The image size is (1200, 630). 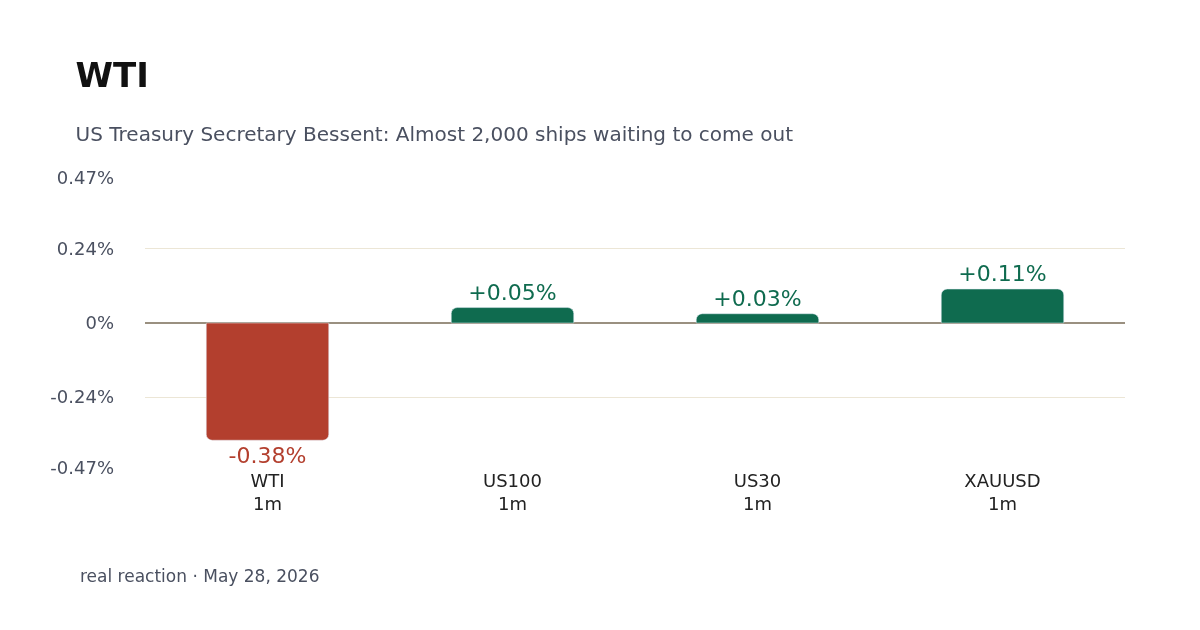 I want to click on chart-title: WTI, so click(x=112, y=74).